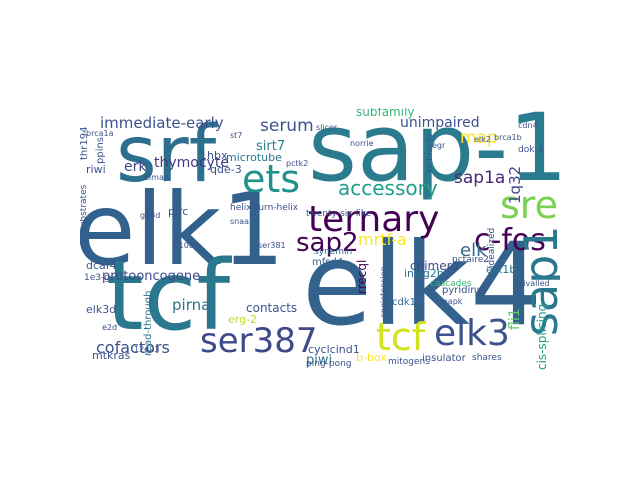 Image resolution: width=640 pixels, height=480 pixels. What do you see at coordinates (501, 269) in the screenshot?
I see `word-elk1b: elk1b` at bounding box center [501, 269].